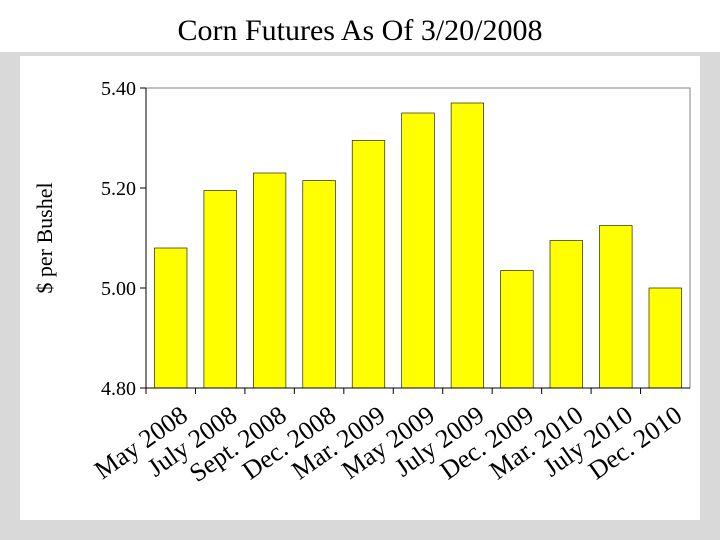 The image size is (720, 540). What do you see at coordinates (123, 239) in the screenshot?
I see `y-axis-ticks: 4.80 5.00 5.20 5.40` at bounding box center [123, 239].